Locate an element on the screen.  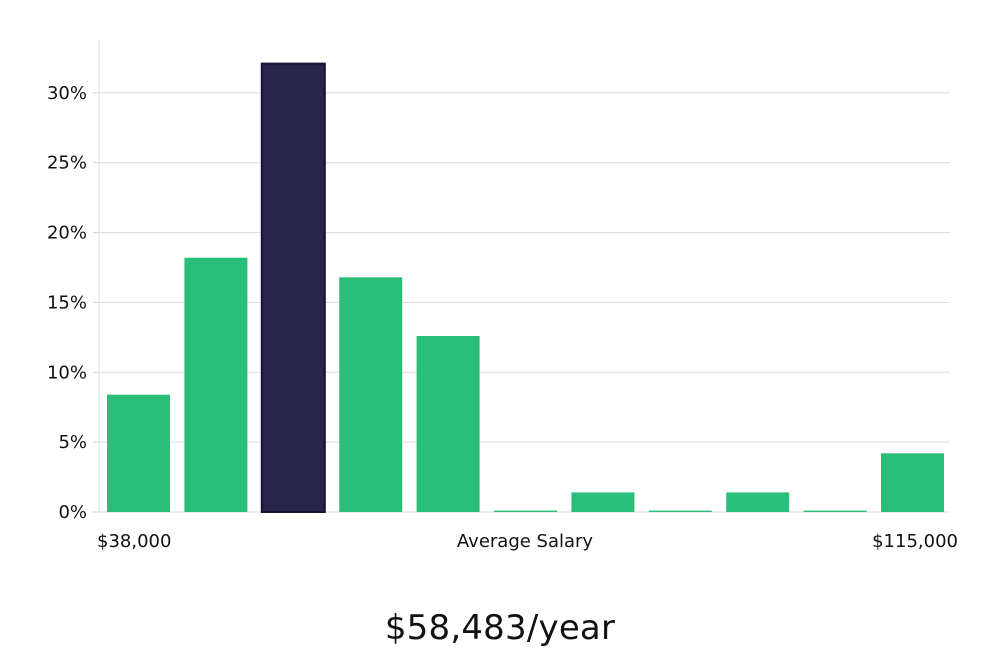
ytick-label-5: 5% is located at coordinates (72, 442).